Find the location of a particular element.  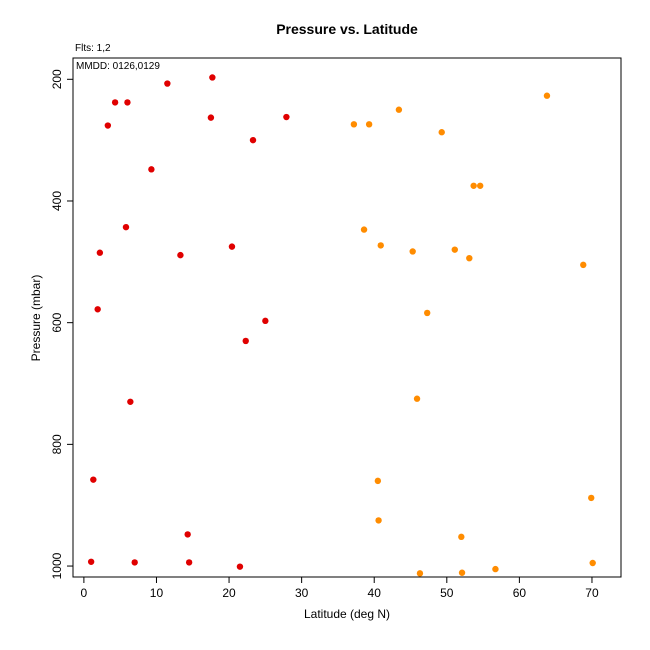

x-tick-label: 50 is located at coordinates (447, 593).